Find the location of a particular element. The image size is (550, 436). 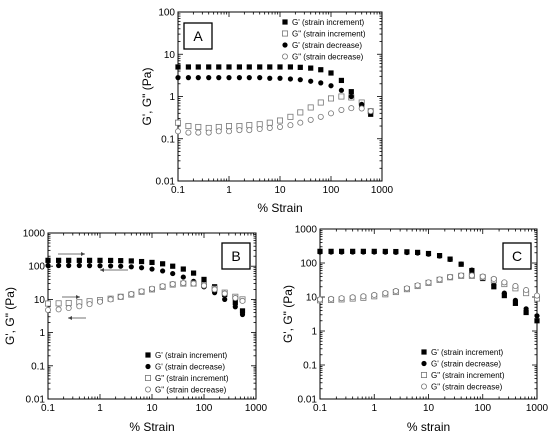

panel-label-box is located at coordinates (517, 256).